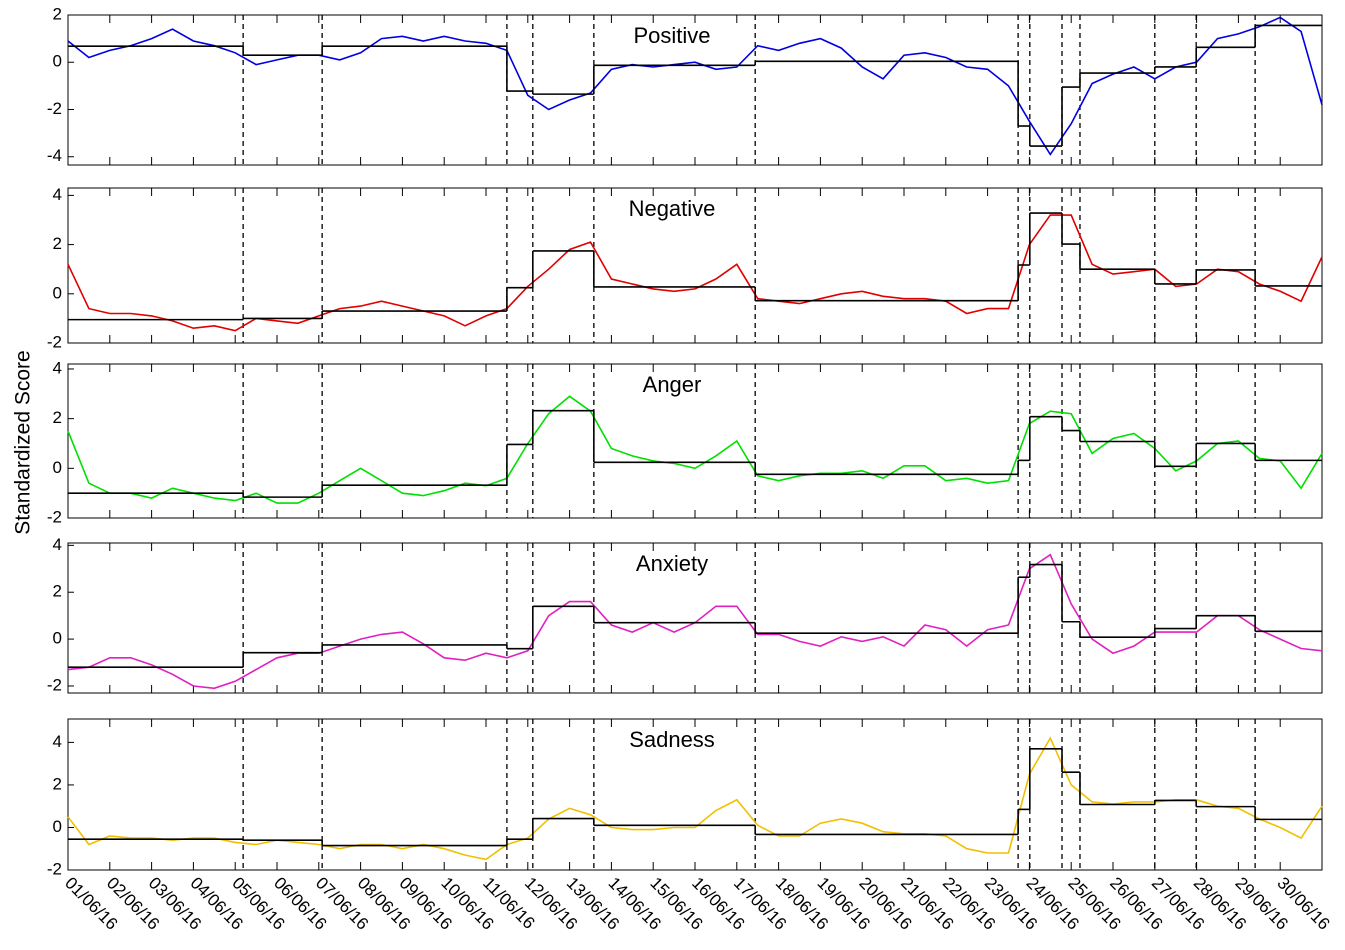  Describe the element at coordinates (672, 384) in the screenshot. I see `panel-title: Anger` at that location.